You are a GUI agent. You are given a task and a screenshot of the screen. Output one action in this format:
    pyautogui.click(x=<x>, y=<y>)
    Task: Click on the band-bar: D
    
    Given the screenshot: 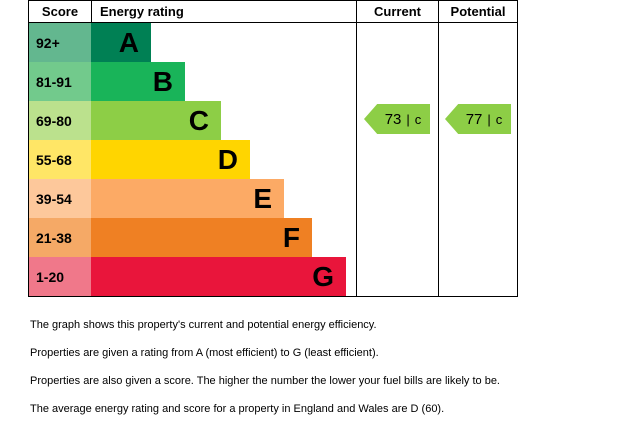 What is the action you would take?
    pyautogui.click(x=170, y=159)
    